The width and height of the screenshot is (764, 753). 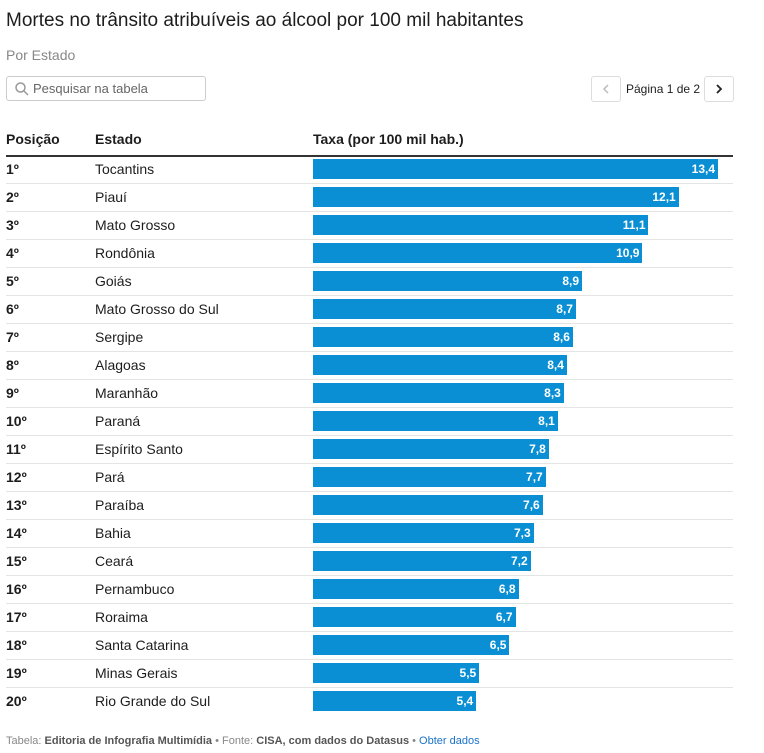 I want to click on value-label: 8,9, so click(x=570, y=281).